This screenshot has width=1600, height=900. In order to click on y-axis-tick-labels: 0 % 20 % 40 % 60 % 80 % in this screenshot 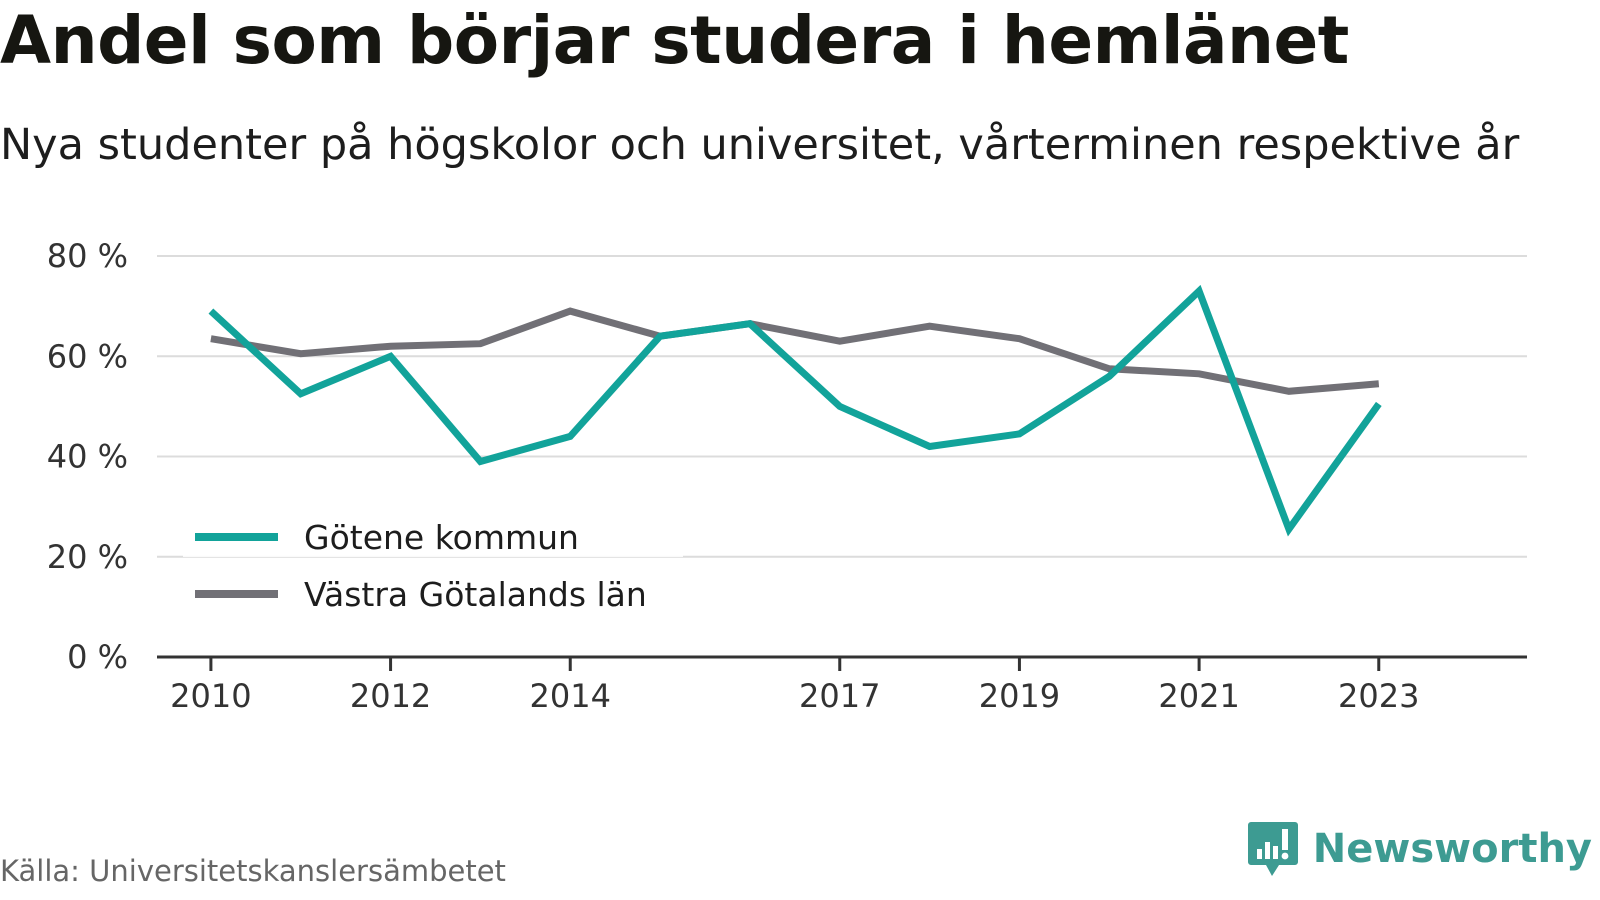, I will do `click(87, 456)`.